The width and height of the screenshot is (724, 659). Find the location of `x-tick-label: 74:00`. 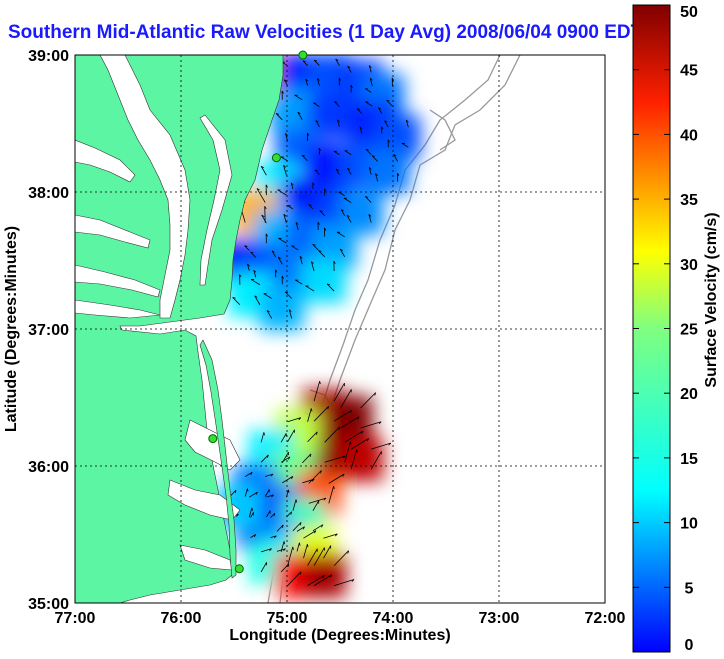

x-tick-label: 74:00 is located at coordinates (393, 618).